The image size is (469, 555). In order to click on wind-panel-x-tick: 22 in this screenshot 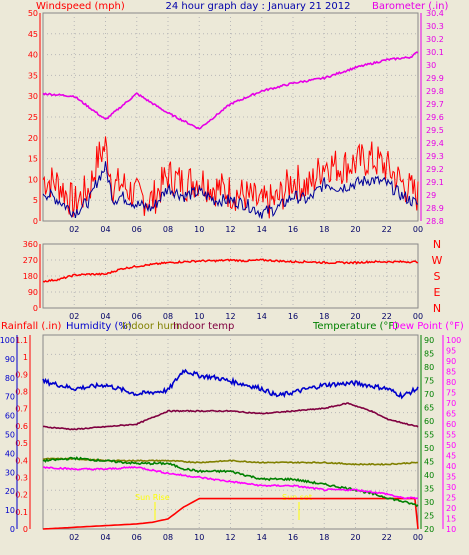, I will do `click(387, 229)`.